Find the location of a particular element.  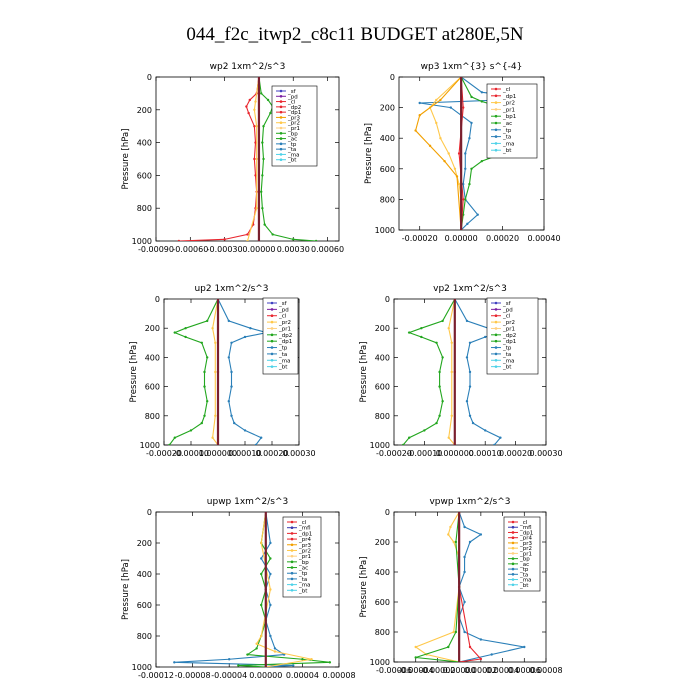

legend-label: _bp is located at coordinates (292, 134).